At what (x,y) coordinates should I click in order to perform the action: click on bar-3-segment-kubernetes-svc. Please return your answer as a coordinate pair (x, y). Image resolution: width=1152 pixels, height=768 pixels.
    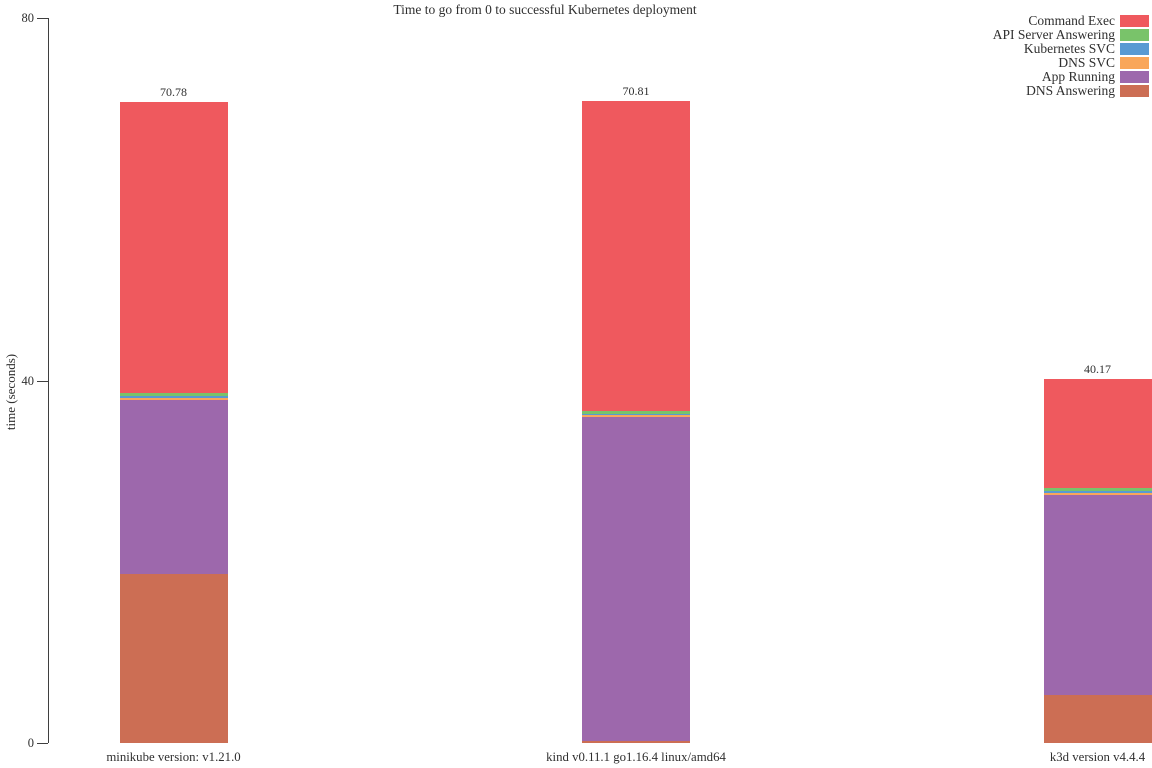
    Looking at the image, I should click on (1097, 491).